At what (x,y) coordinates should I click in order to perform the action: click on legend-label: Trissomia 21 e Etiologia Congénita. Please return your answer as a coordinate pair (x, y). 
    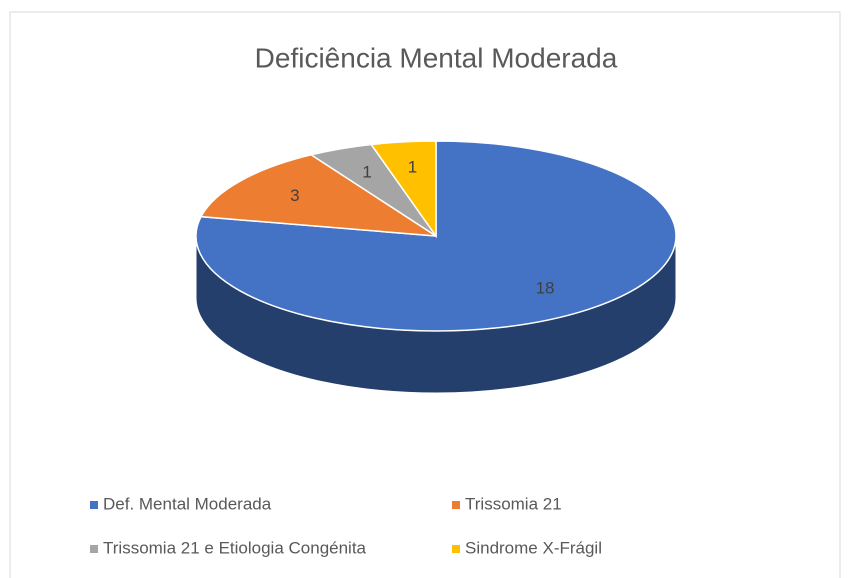
    Looking at the image, I should click on (235, 547).